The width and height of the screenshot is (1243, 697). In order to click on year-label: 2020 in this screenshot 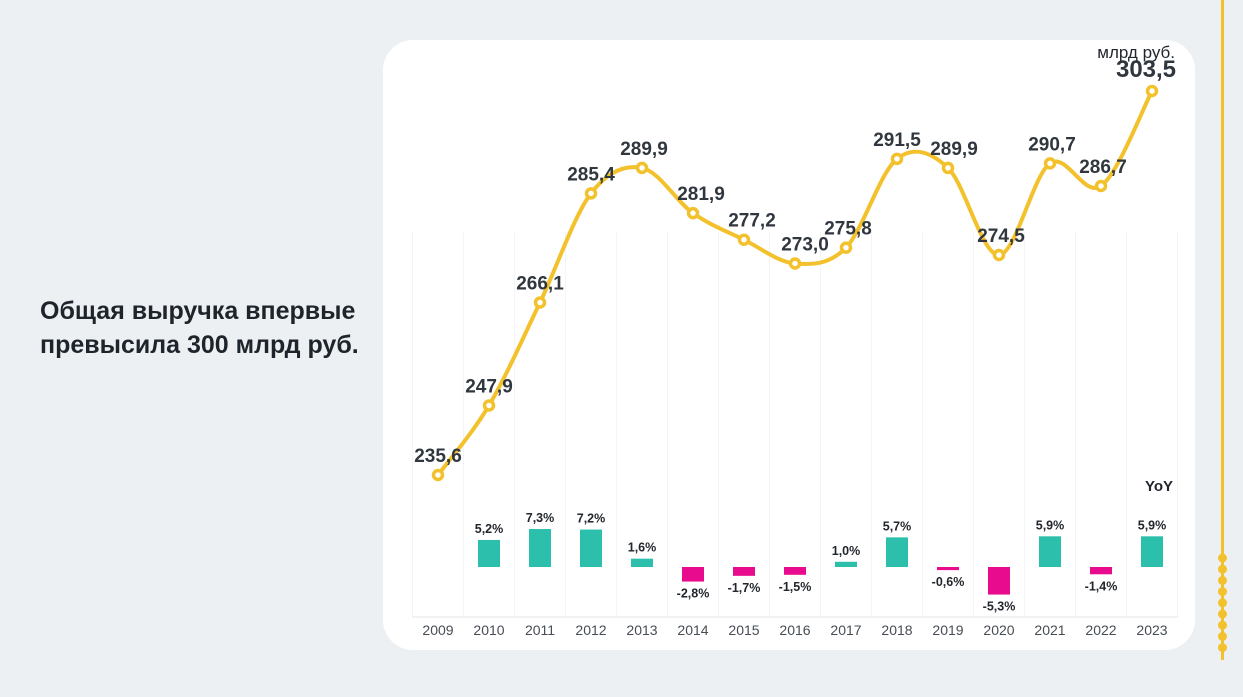, I will do `click(998, 630)`.